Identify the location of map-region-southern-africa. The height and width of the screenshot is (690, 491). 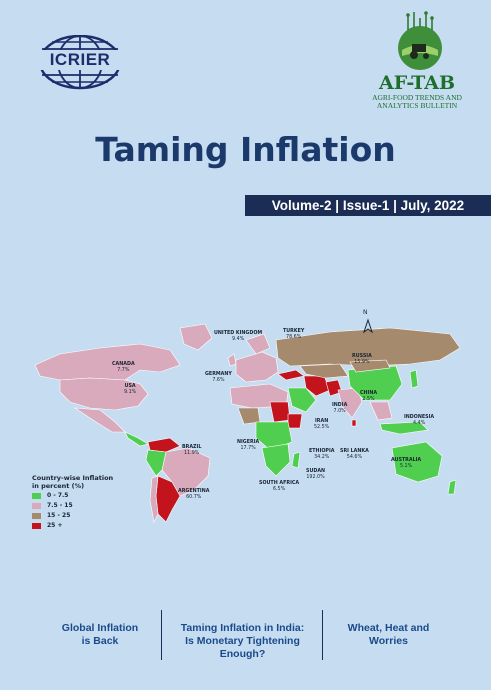
(276, 460).